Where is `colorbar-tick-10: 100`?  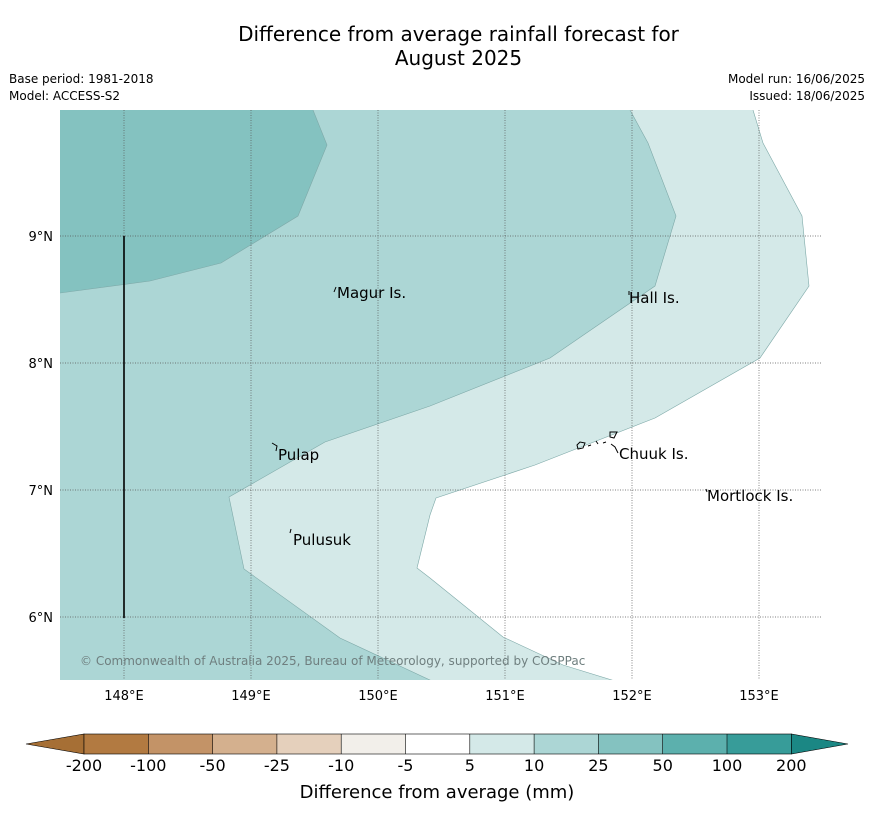 colorbar-tick-10: 100 is located at coordinates (727, 765).